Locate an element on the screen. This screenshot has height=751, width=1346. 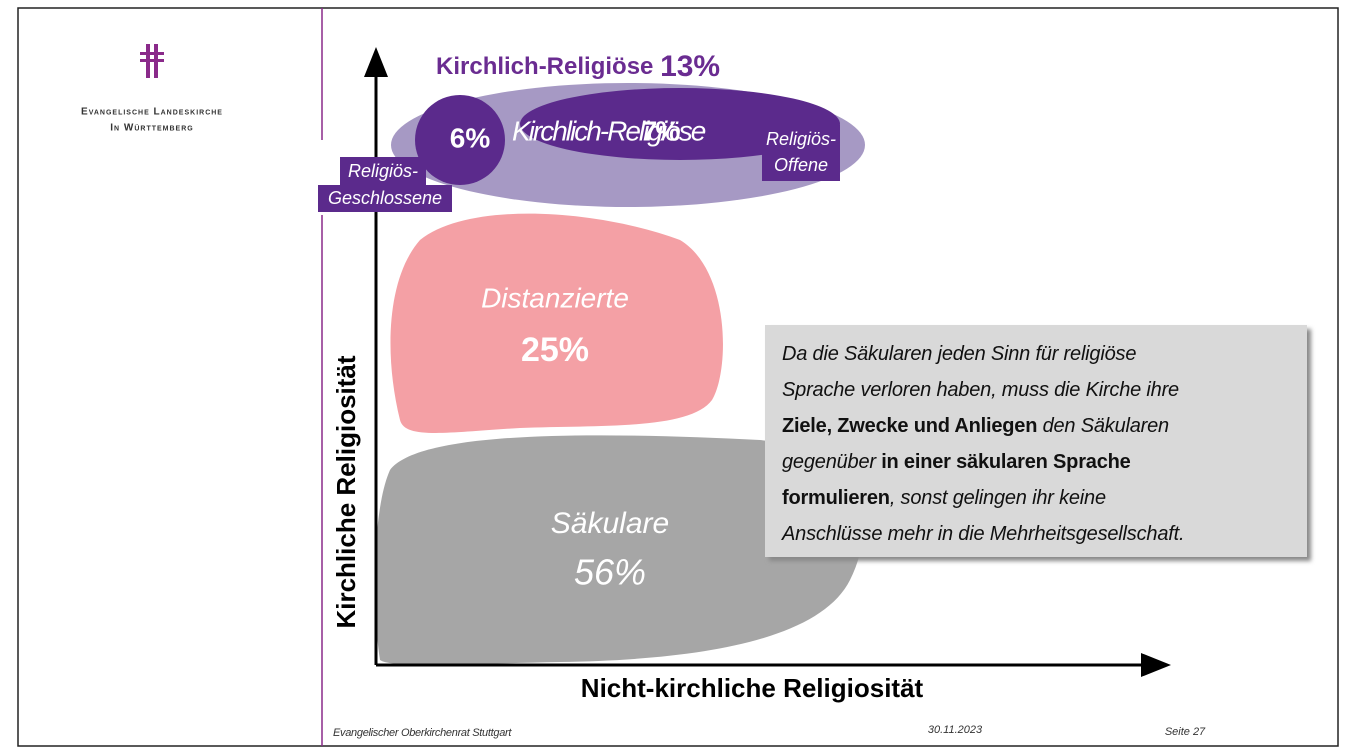
quote-line: Ziele, Zwecke und Anliegen den Säkularen is located at coordinates (975, 426).